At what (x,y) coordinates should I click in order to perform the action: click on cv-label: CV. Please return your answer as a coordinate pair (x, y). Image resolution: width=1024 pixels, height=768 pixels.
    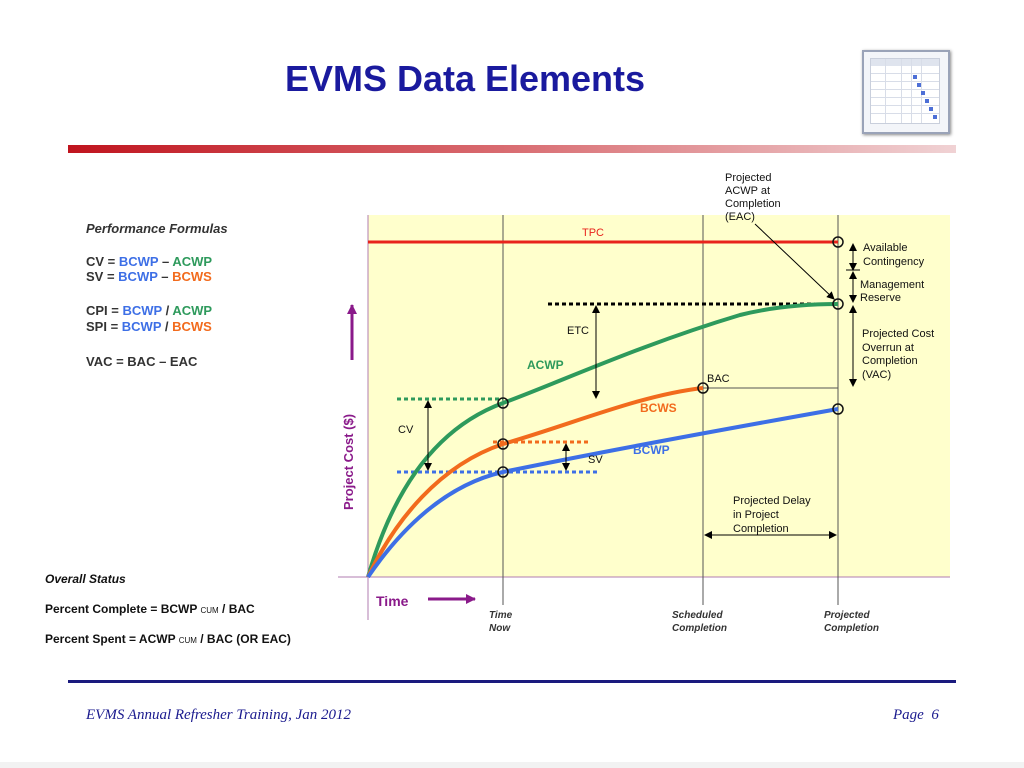
    Looking at the image, I should click on (406, 430).